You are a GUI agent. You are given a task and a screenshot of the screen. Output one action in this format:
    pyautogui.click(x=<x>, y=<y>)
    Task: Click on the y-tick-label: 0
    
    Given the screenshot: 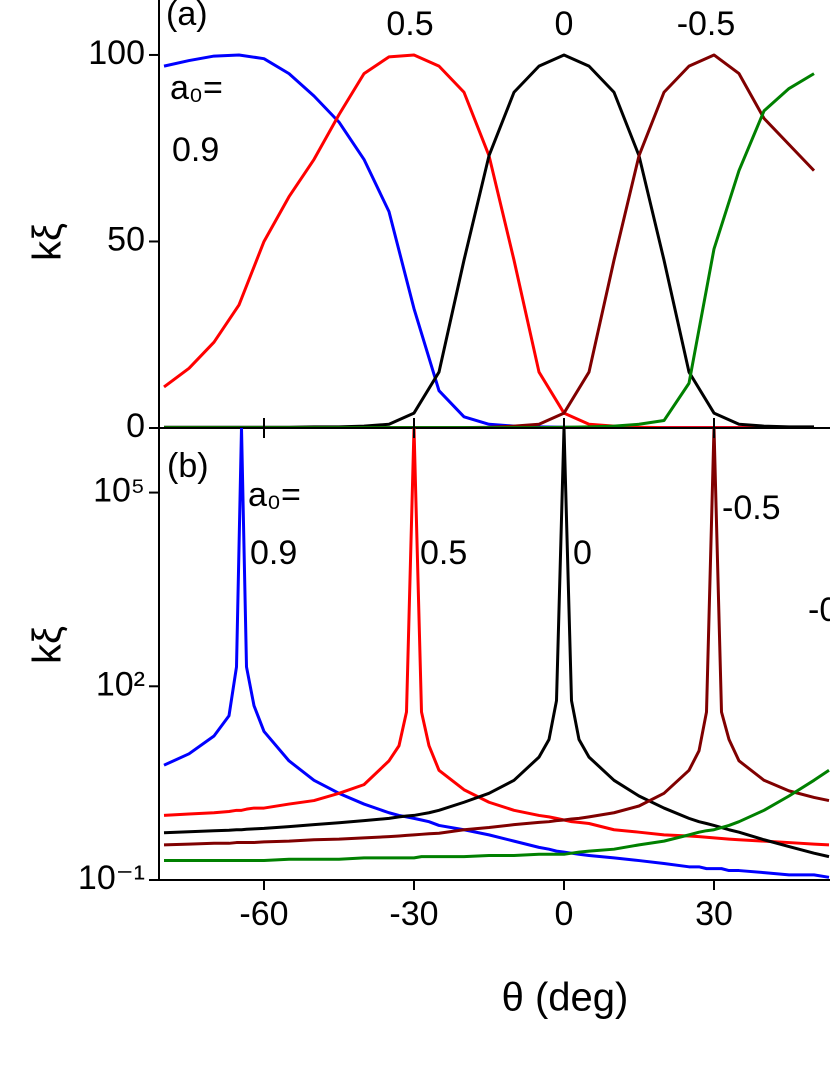 What is the action you would take?
    pyautogui.click(x=135, y=426)
    